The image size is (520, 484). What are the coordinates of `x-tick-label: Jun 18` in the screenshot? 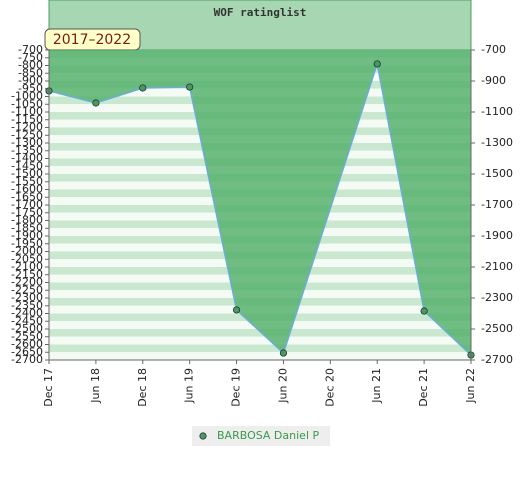 It's located at (95, 386).